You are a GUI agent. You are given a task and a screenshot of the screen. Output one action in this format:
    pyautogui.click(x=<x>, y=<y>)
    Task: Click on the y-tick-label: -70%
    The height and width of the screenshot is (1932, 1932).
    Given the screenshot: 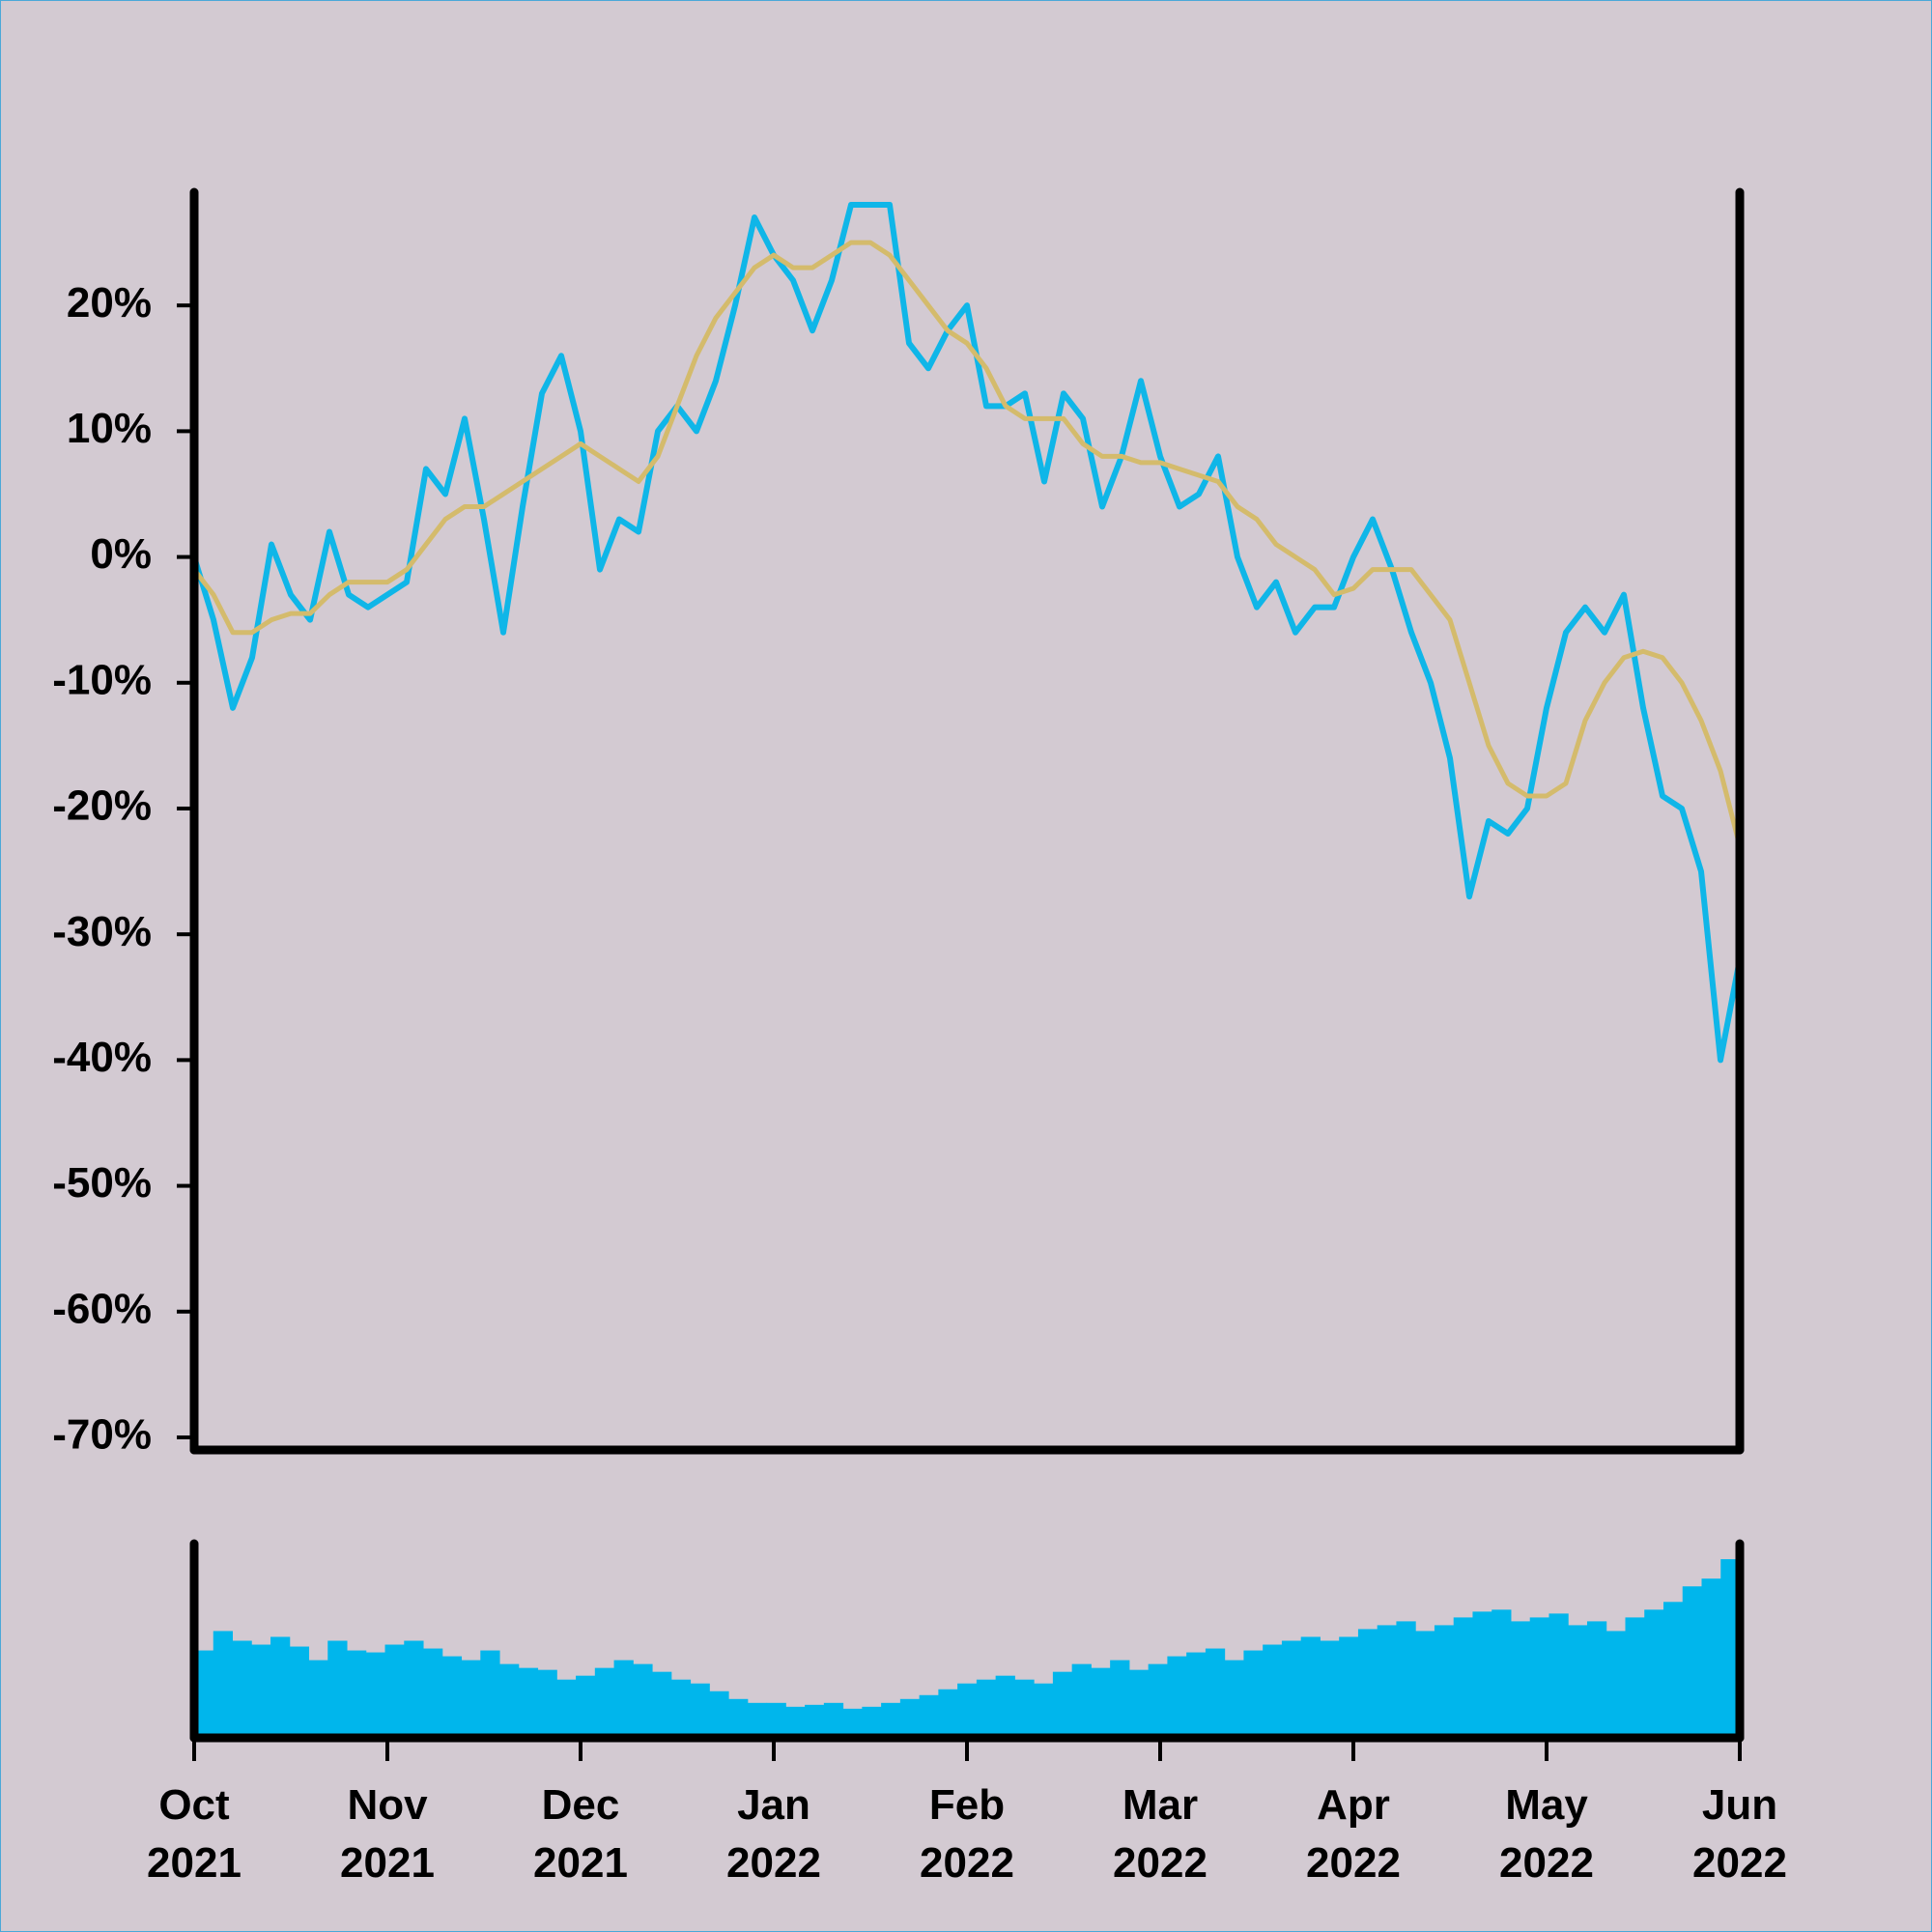 What is the action you would take?
    pyautogui.click(x=102, y=1435)
    